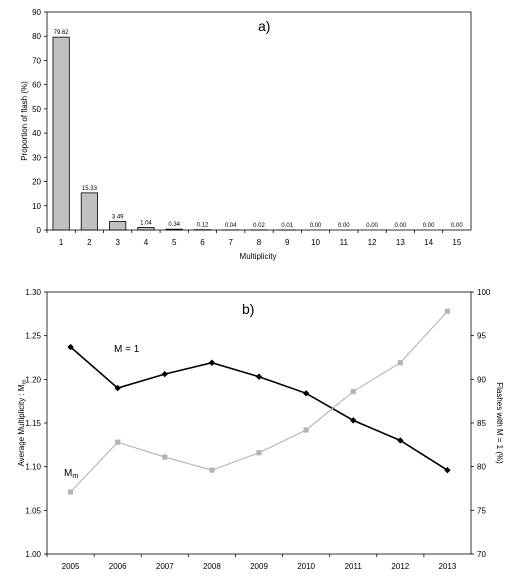  I want to click on y-axis-label-text: Average Multiplicity : M, so click(21, 425).